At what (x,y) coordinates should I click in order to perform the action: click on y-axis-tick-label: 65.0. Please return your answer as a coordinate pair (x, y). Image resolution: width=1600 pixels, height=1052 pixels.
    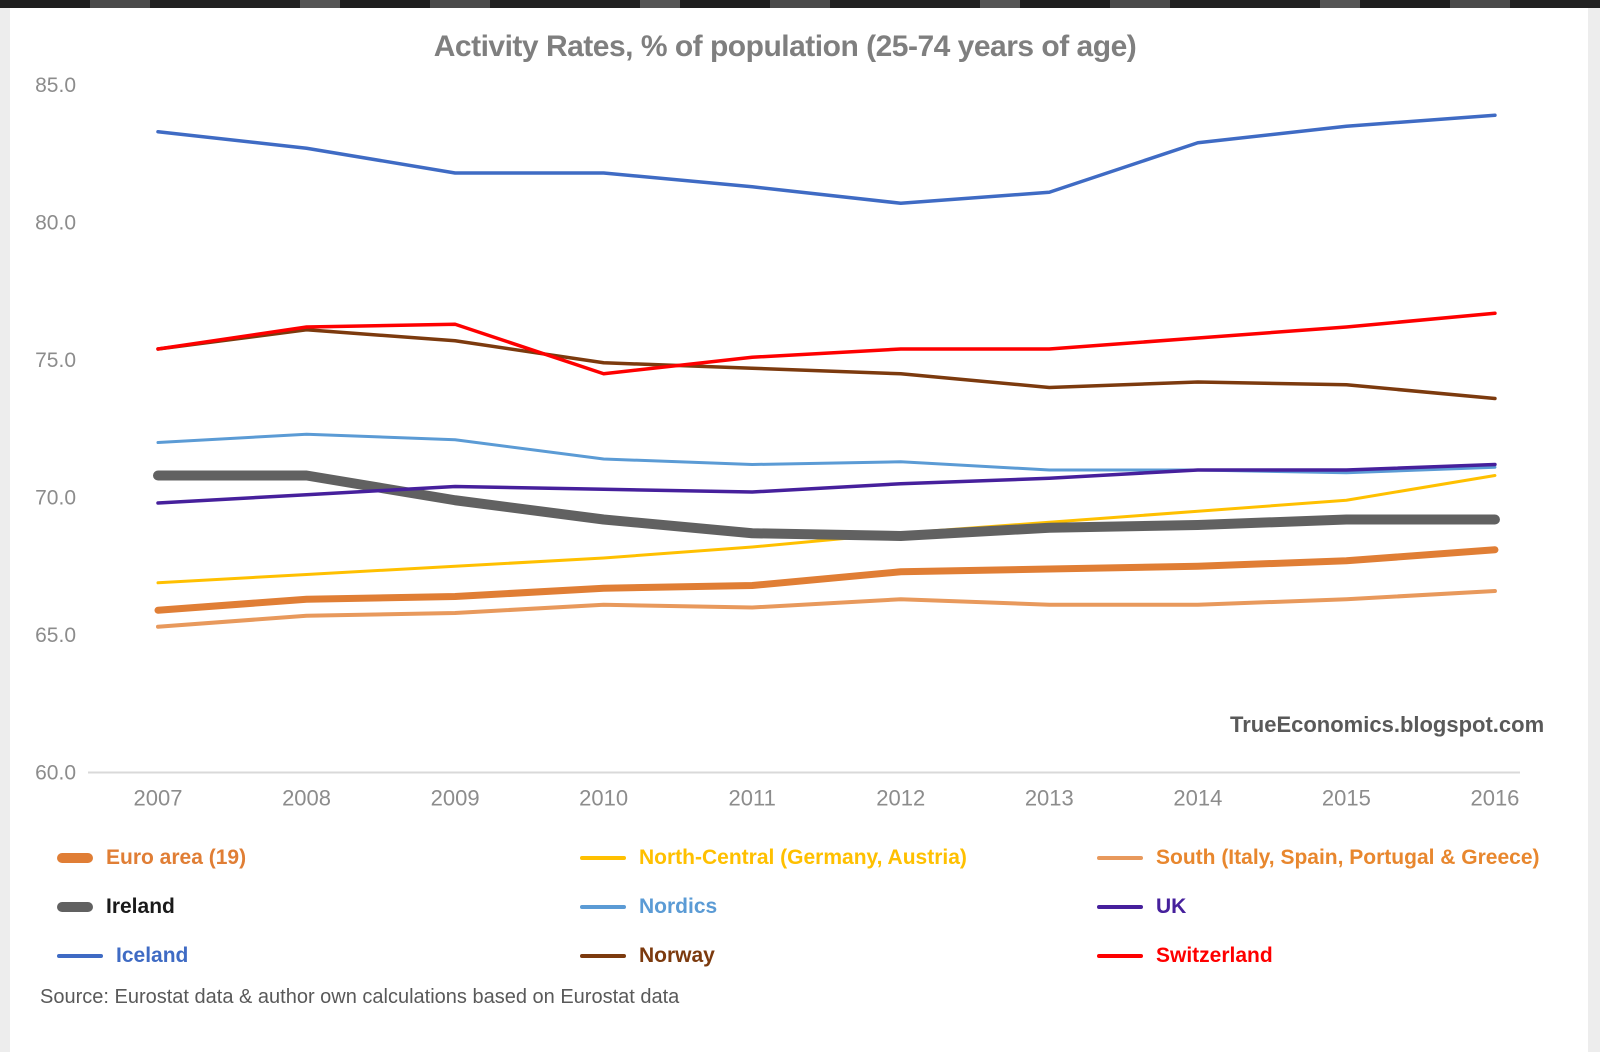
    Looking at the image, I should click on (55, 635).